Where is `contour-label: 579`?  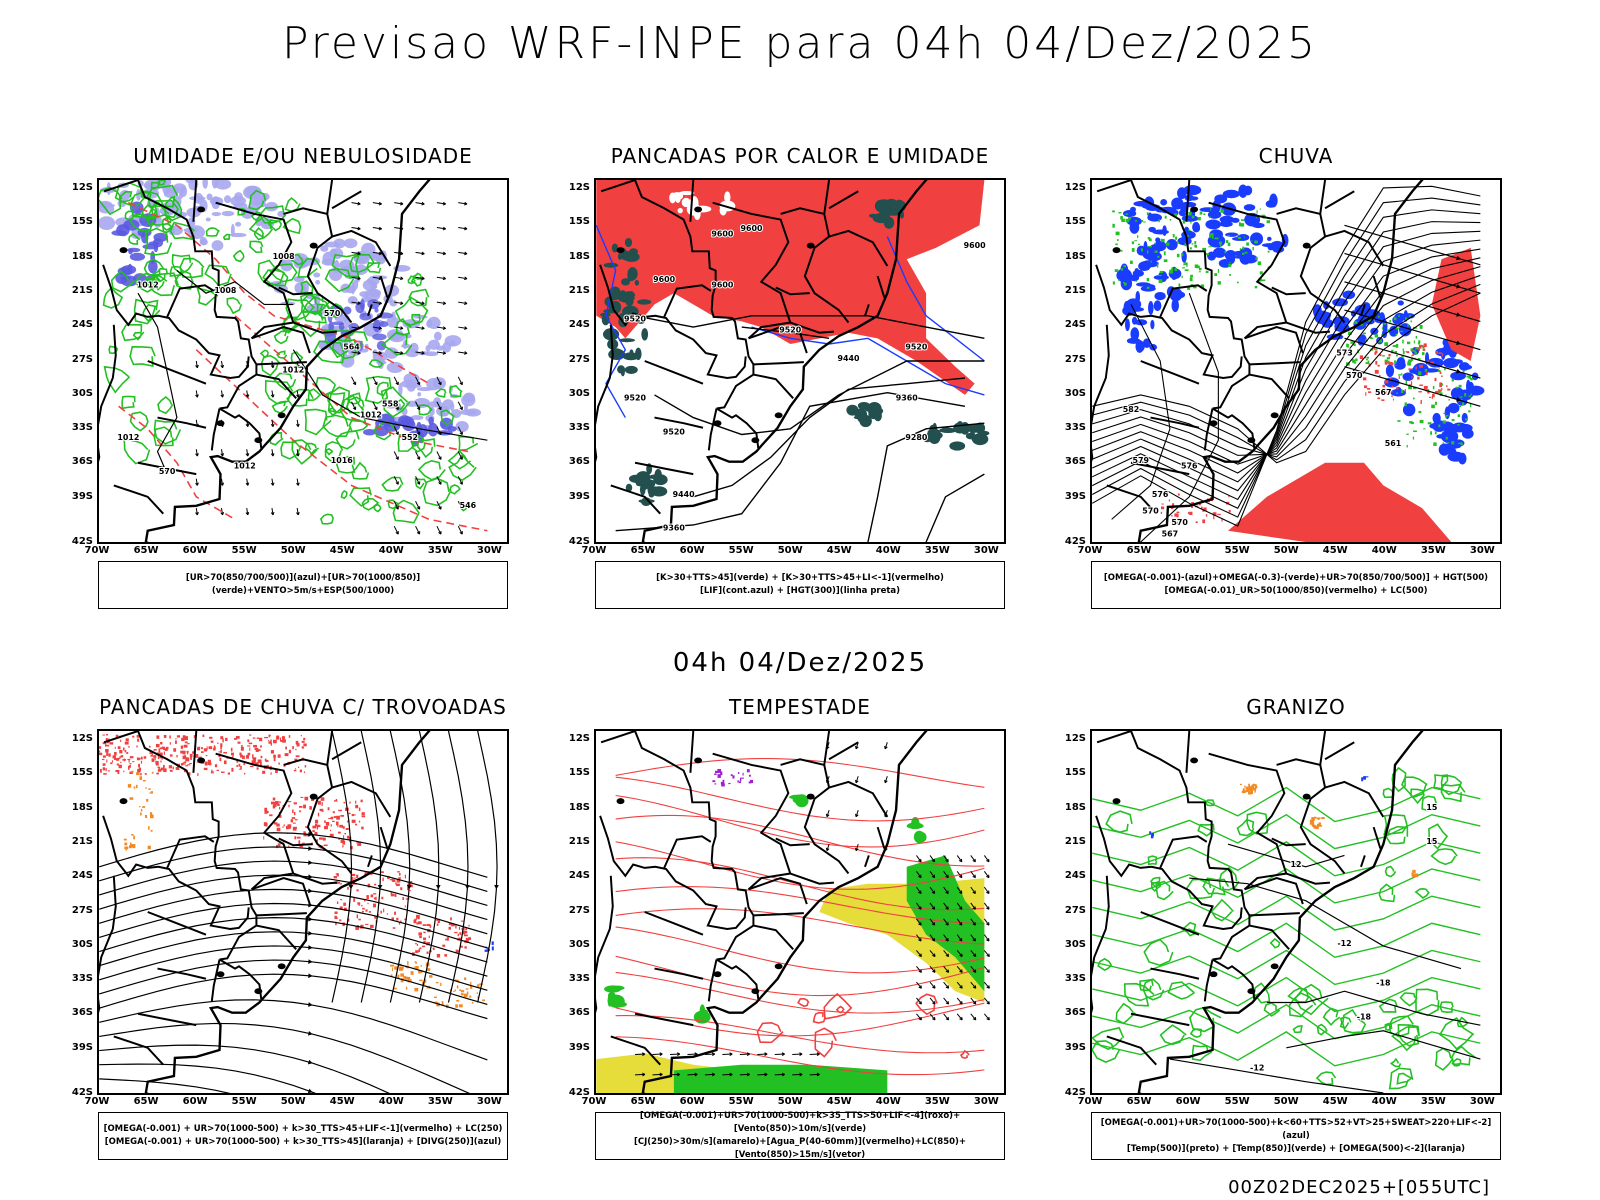 contour-label: 579 is located at coordinates (1141, 460).